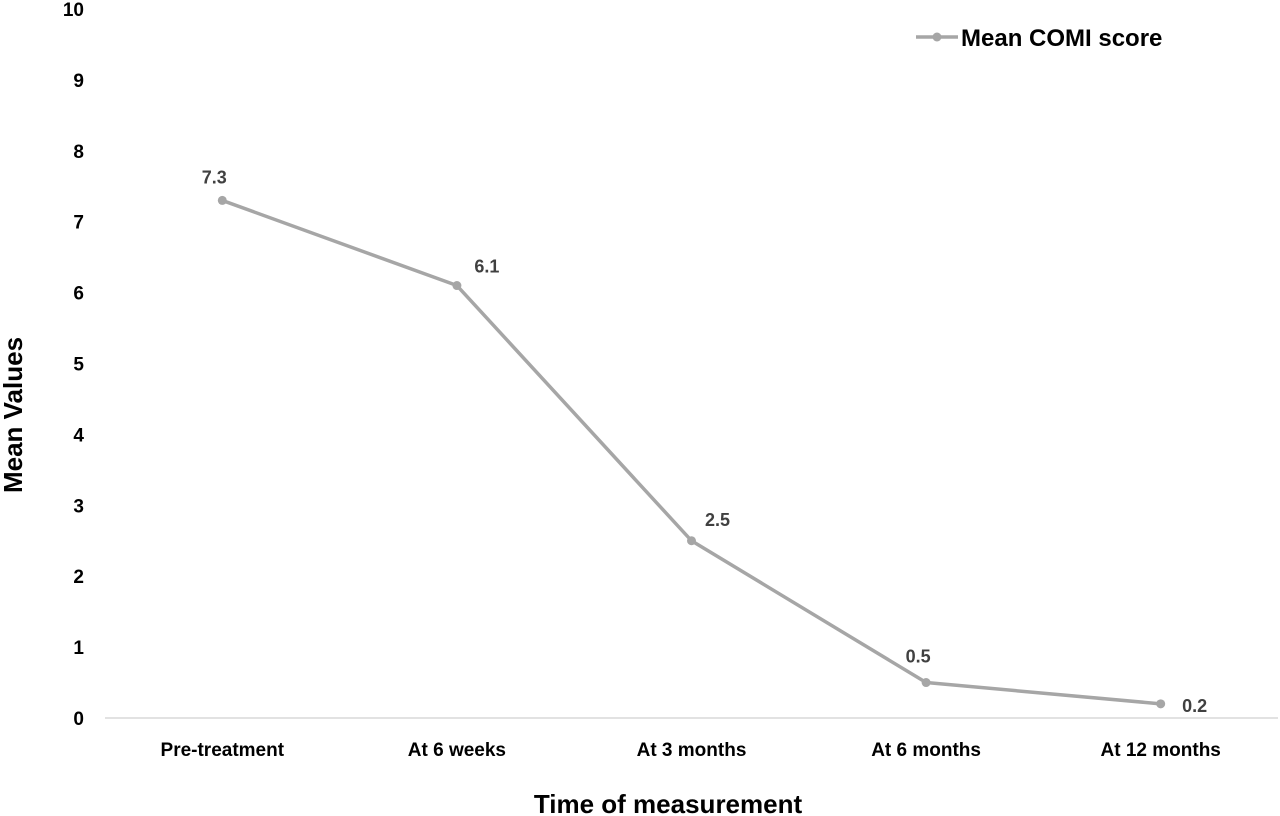 The image size is (1280, 816). What do you see at coordinates (1061, 38) in the screenshot?
I see `legend-label: Mean COMI score` at bounding box center [1061, 38].